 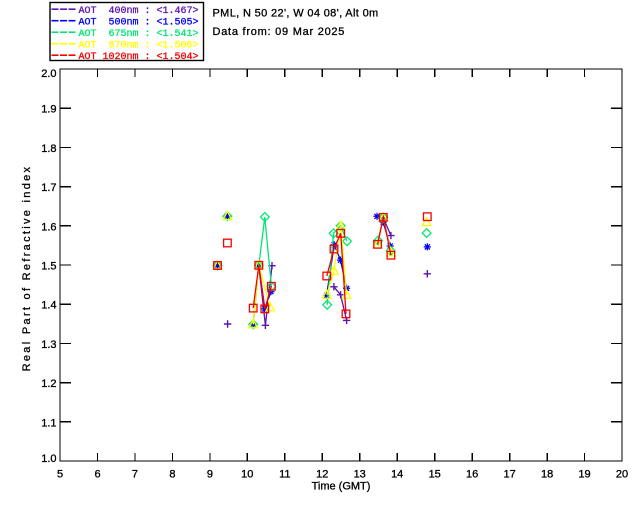 I want to click on svg-text: Data from: 09 Mar 2025, so click(x=279, y=32).